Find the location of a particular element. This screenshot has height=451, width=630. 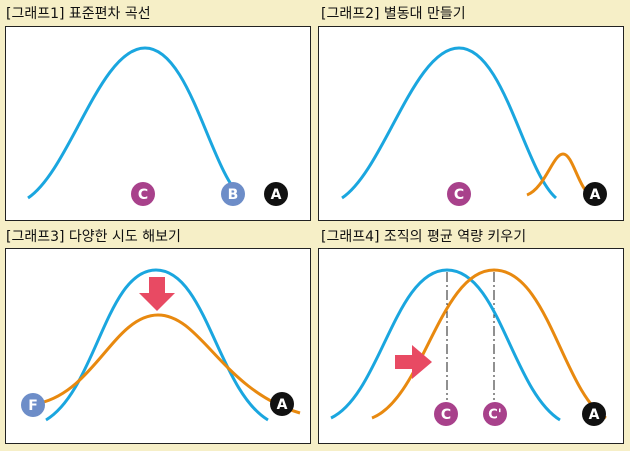

svg-text: B is located at coordinates (233, 195).